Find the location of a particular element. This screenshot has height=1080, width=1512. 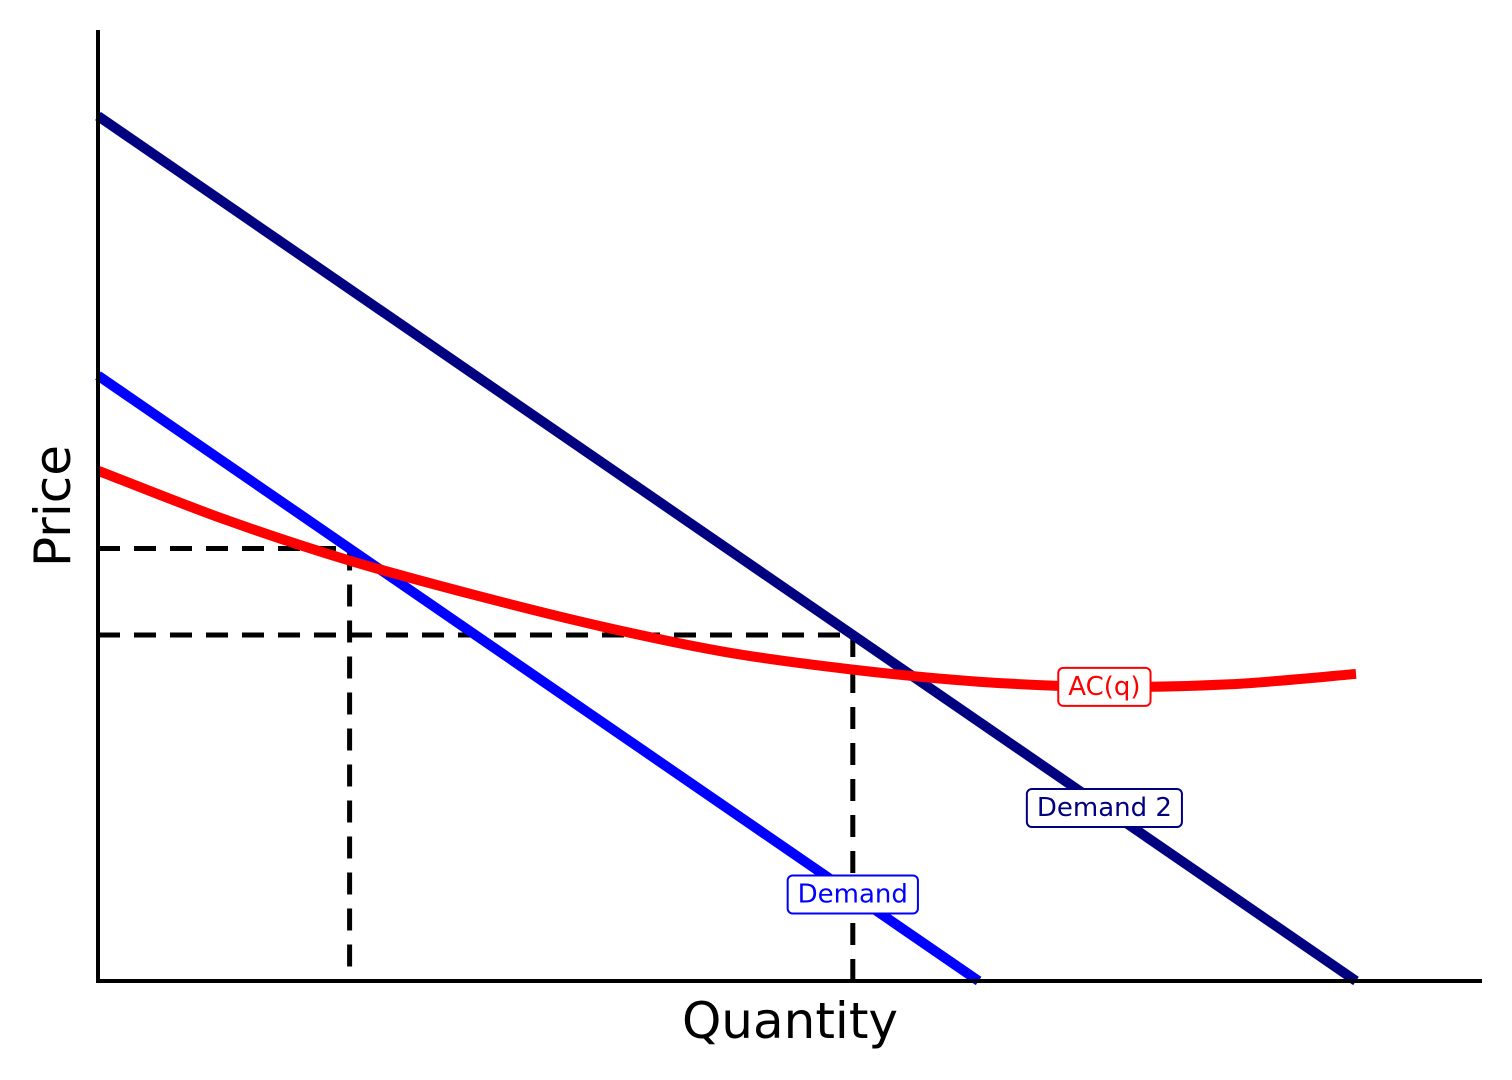

demand-label-box is located at coordinates (852, 894).